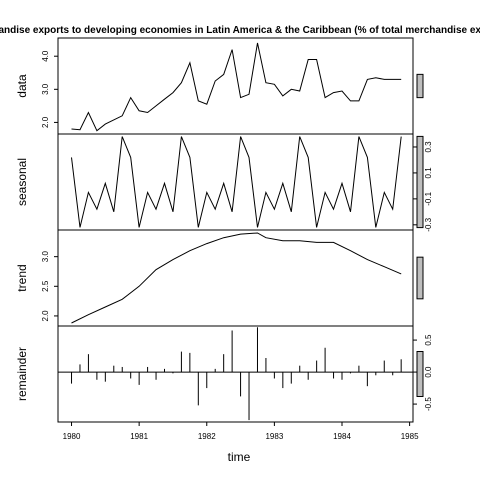  What do you see at coordinates (207, 436) in the screenshot?
I see `x-tick-label: 1982` at bounding box center [207, 436].